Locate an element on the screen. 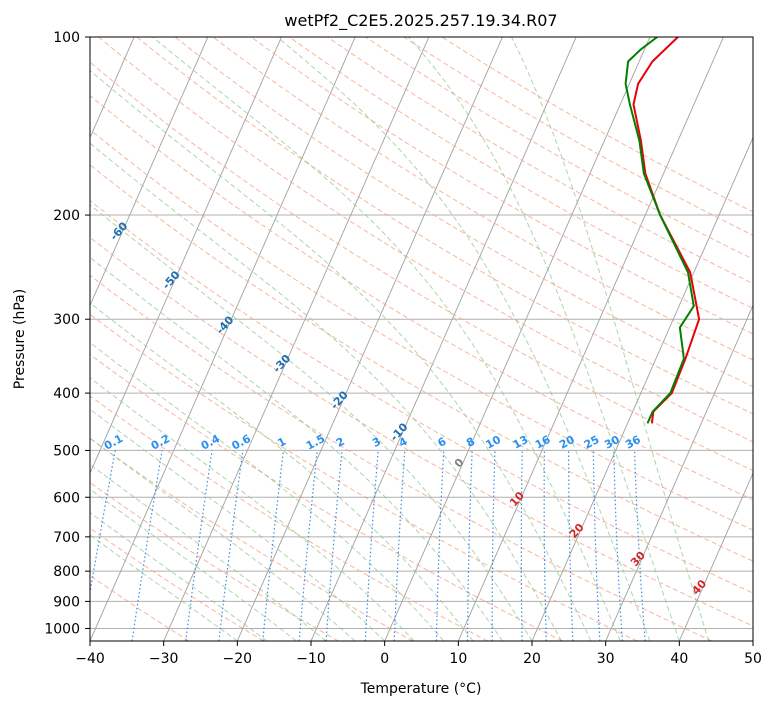 Image resolution: width=775 pixels, height=708 pixels. x-tick-label: 50 is located at coordinates (753, 659).